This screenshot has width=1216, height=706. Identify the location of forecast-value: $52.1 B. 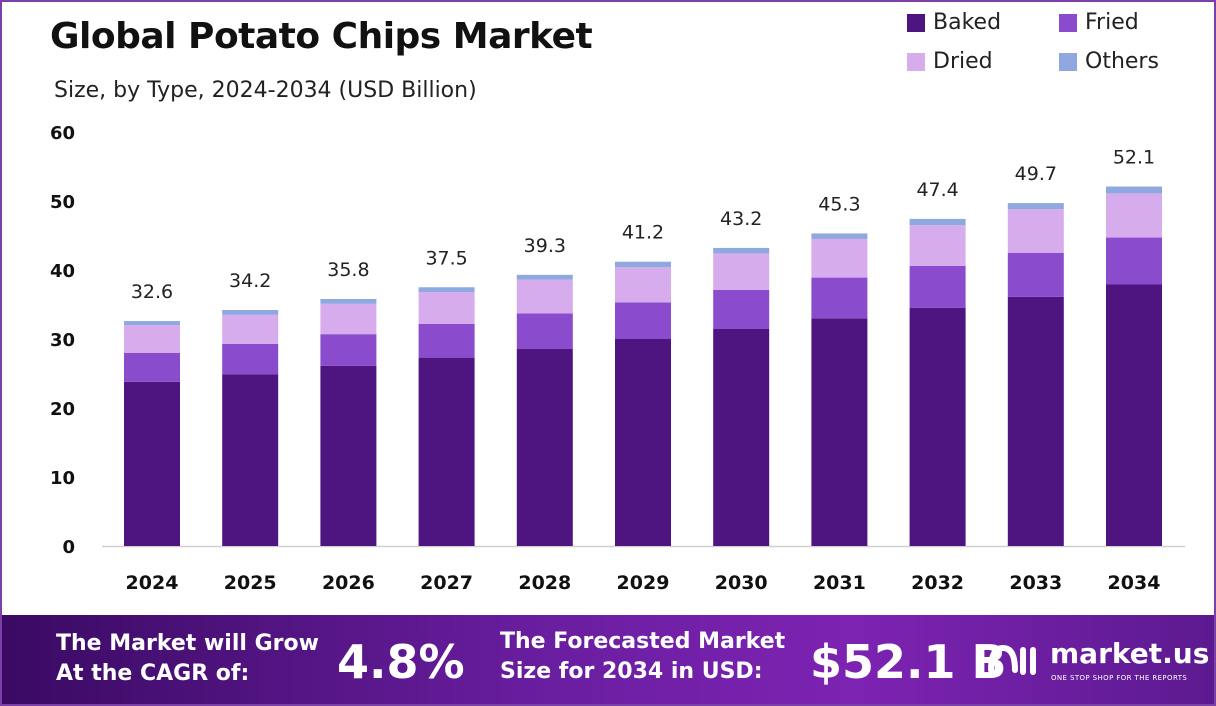
(908, 662).